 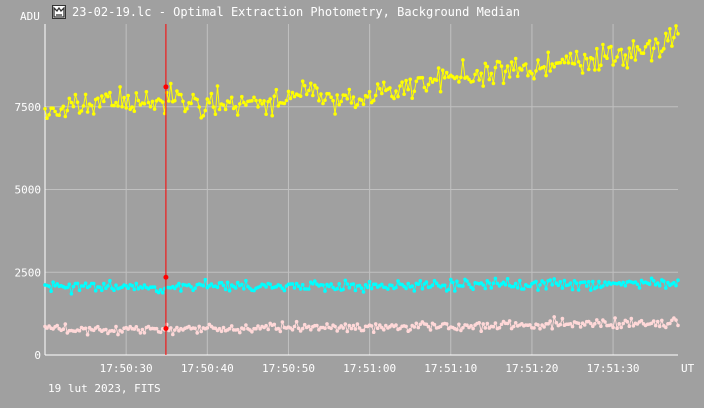 I want to click on photometry-app-icon, so click(x=59, y=12).